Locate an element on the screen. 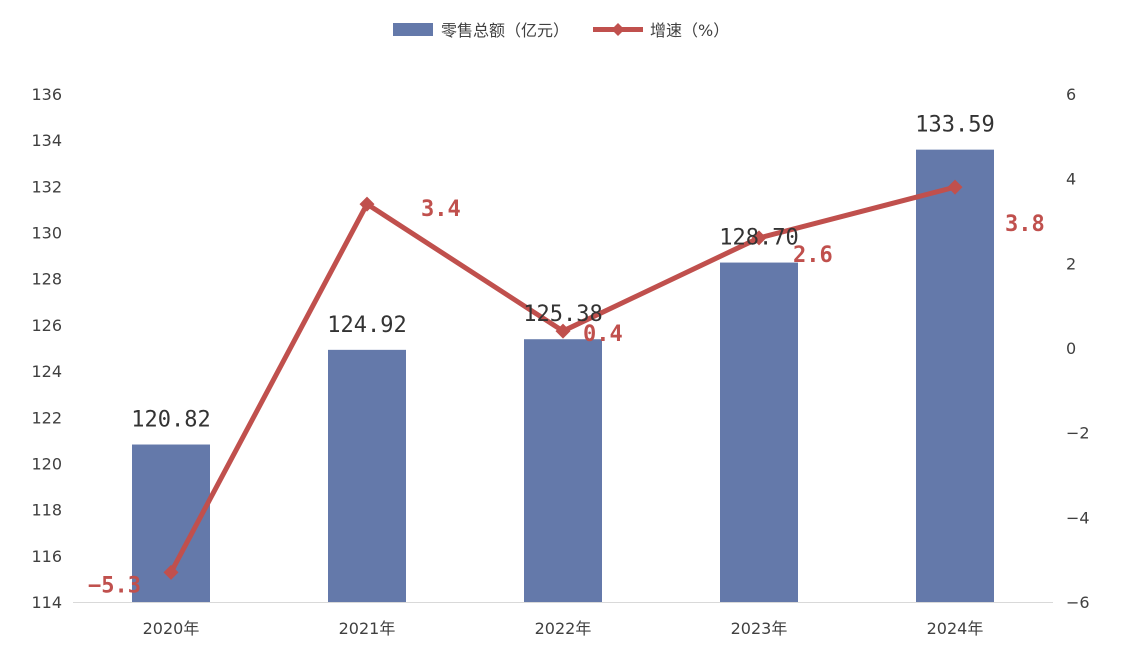 This screenshot has height=650, width=1123. left-axis-tick-label: 118 is located at coordinates (46, 510).